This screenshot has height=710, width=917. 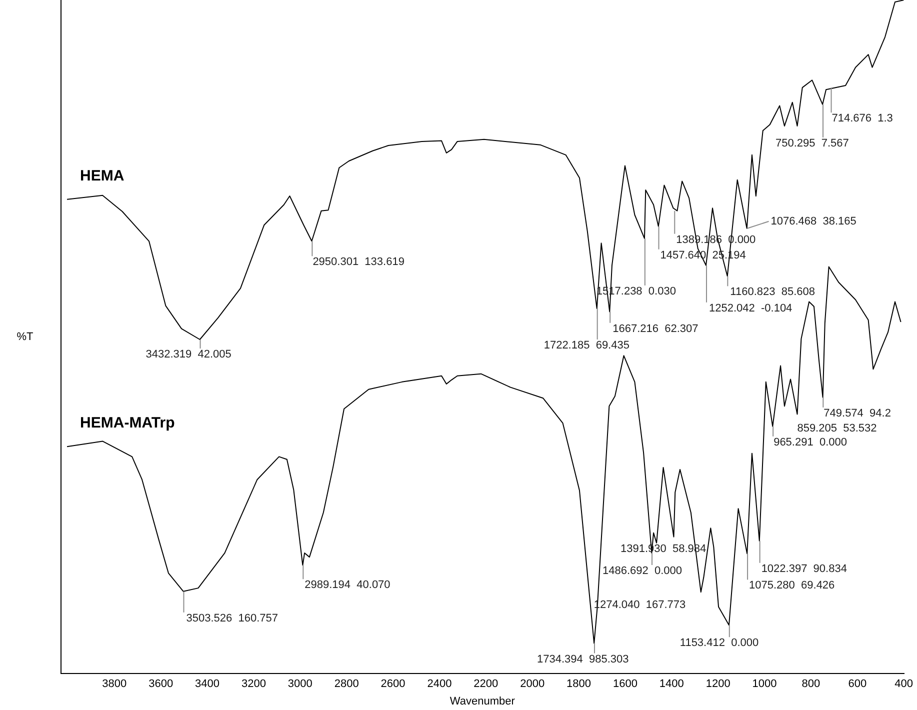 What do you see at coordinates (792, 586) in the screenshot?
I see `annotation: 1075.280 69.426` at bounding box center [792, 586].